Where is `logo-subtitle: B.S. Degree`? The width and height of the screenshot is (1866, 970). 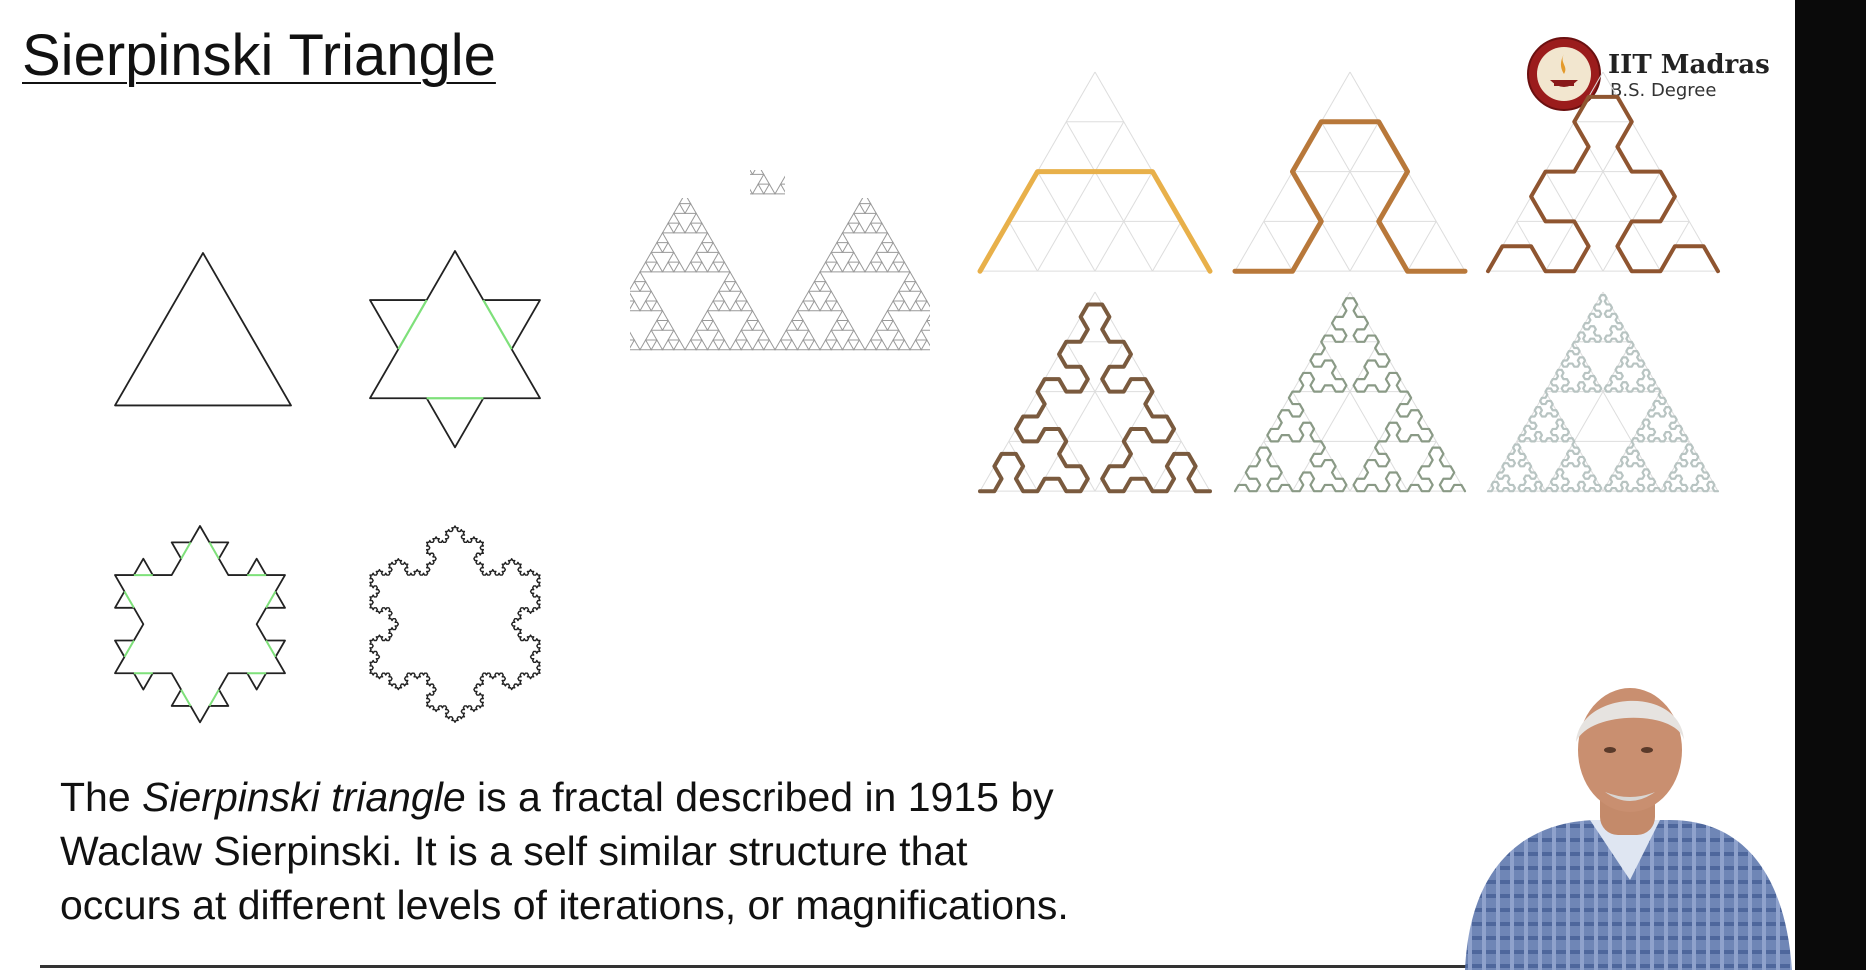 logo-subtitle: B.S. Degree is located at coordinates (1663, 90).